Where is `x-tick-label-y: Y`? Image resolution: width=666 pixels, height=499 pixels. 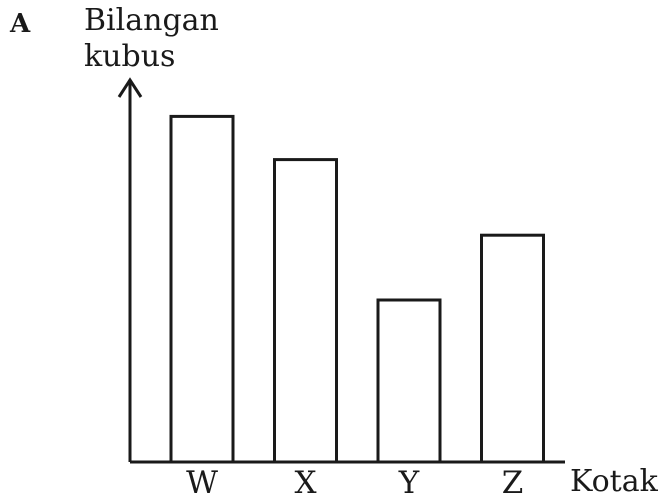
x-tick-label-y: Y is located at coordinates (409, 482).